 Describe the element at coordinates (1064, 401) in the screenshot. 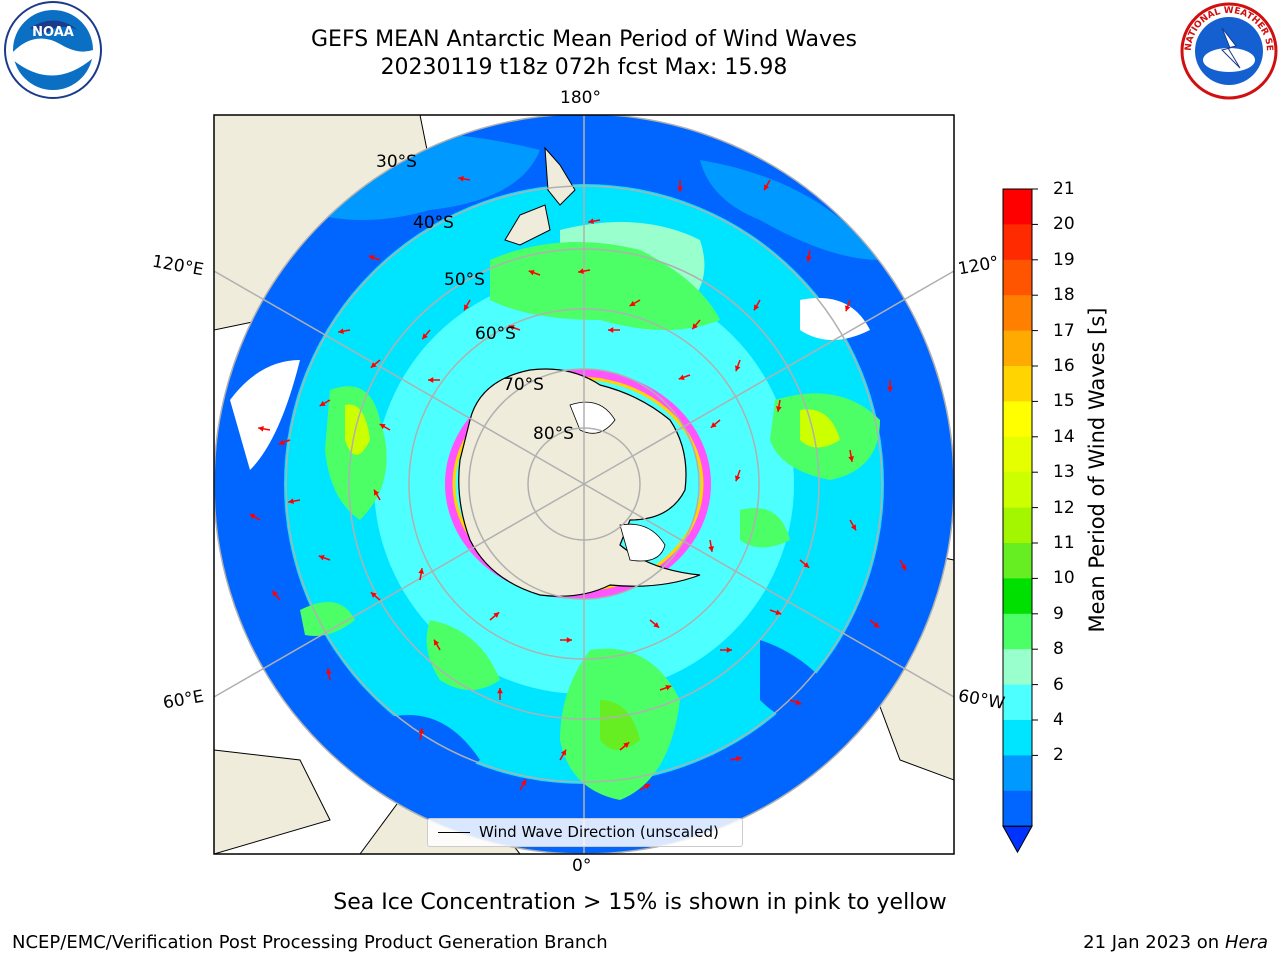

I see `colorbar-tick-label: 15` at that location.